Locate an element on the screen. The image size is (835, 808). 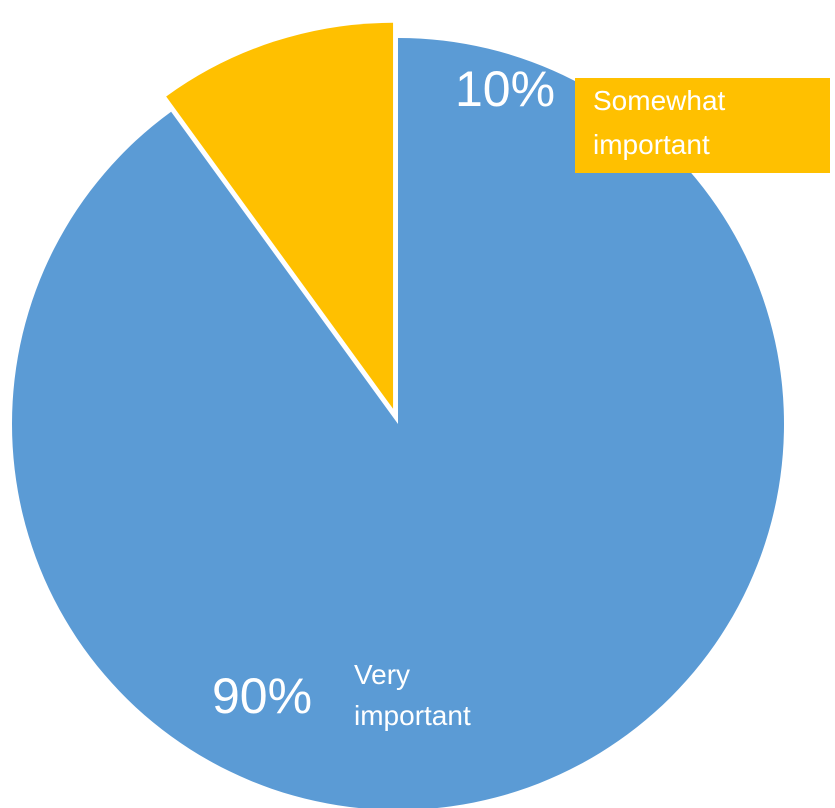
slice-label-somewhat-important: 10% Somewhat important is located at coordinates (642, 117).